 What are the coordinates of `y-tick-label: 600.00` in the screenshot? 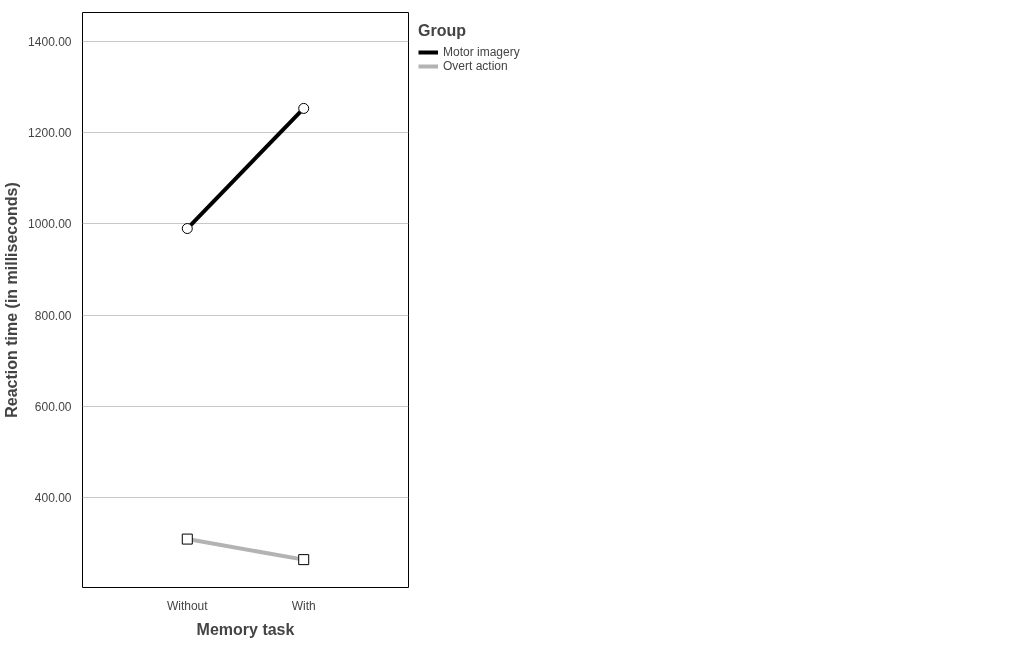 It's located at (53, 407).